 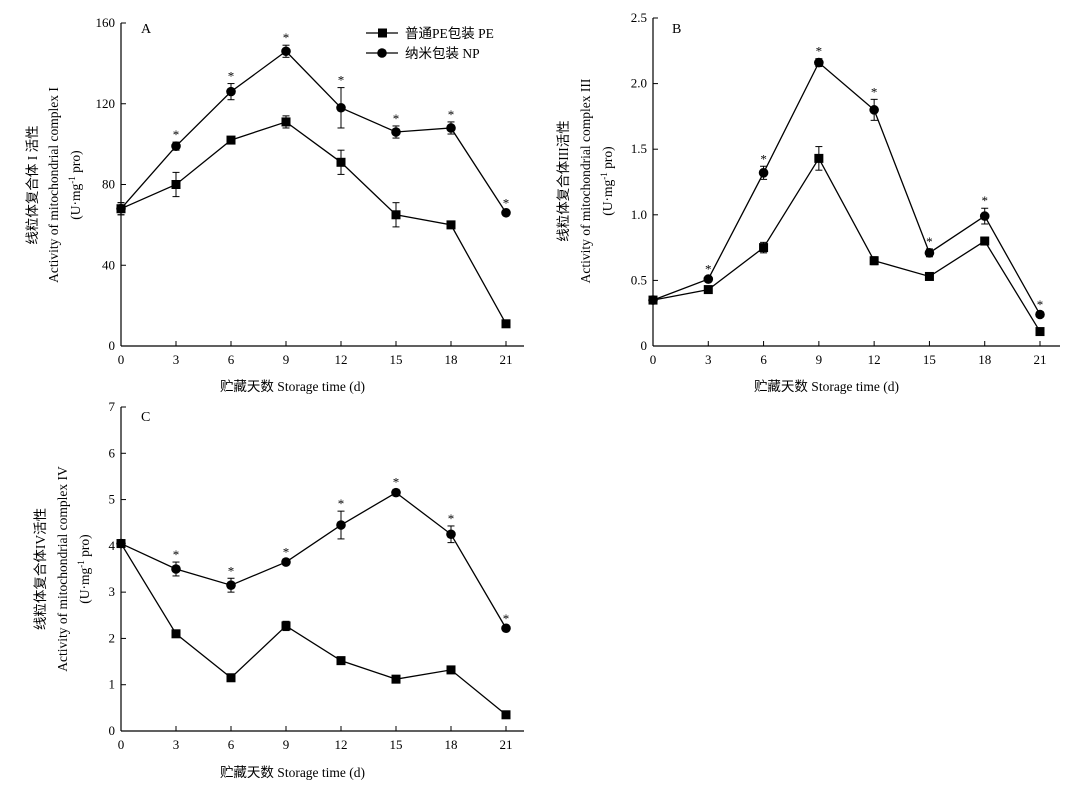 What do you see at coordinates (176, 359) in the screenshot?
I see `x-tick-label: 3` at bounding box center [176, 359].